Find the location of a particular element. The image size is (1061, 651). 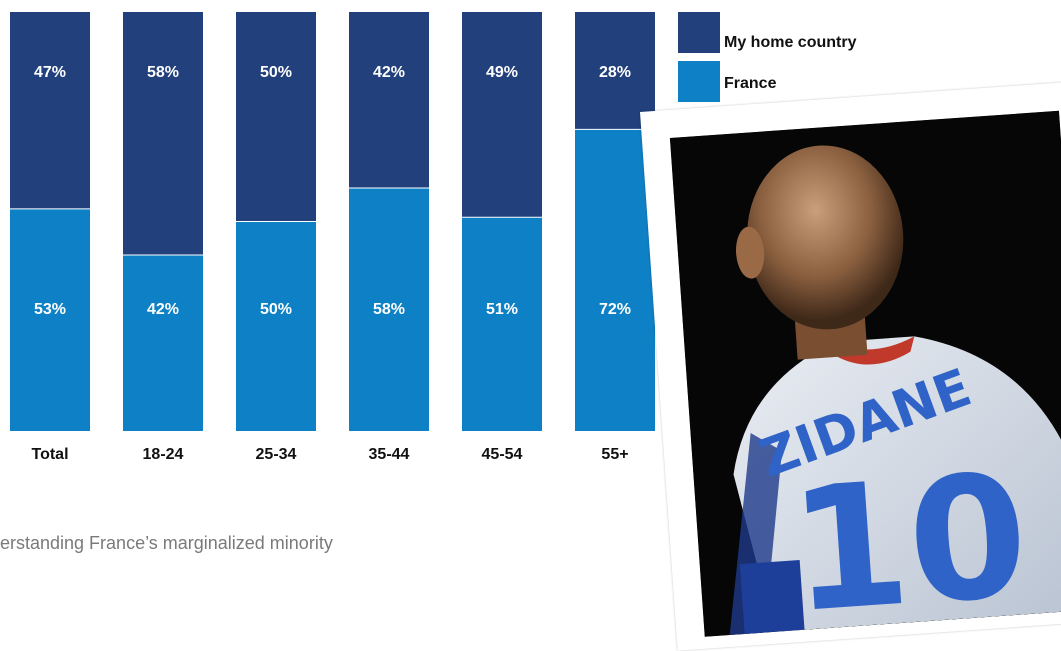

legend-label-france: France is located at coordinates (750, 83).